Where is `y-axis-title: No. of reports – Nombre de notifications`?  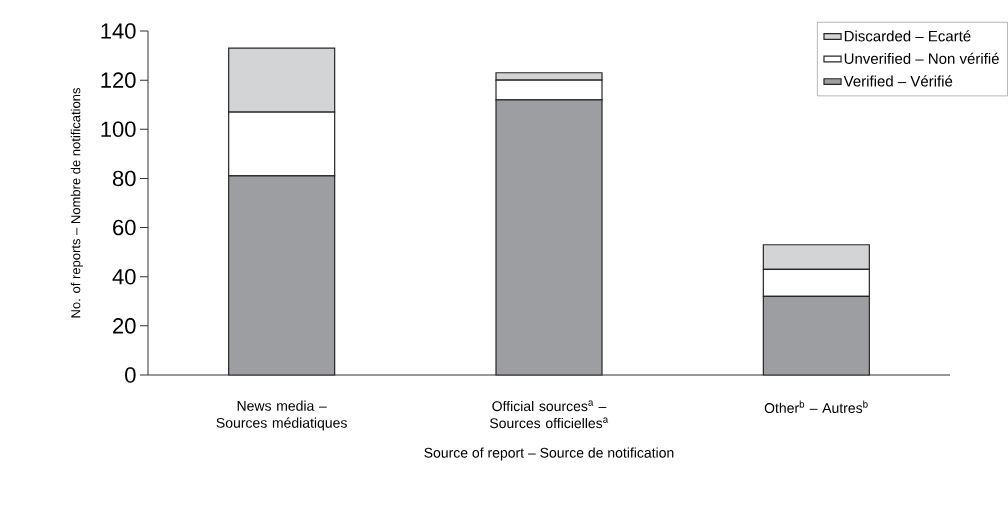
y-axis-title: No. of reports – Nombre de notifications is located at coordinates (76, 203).